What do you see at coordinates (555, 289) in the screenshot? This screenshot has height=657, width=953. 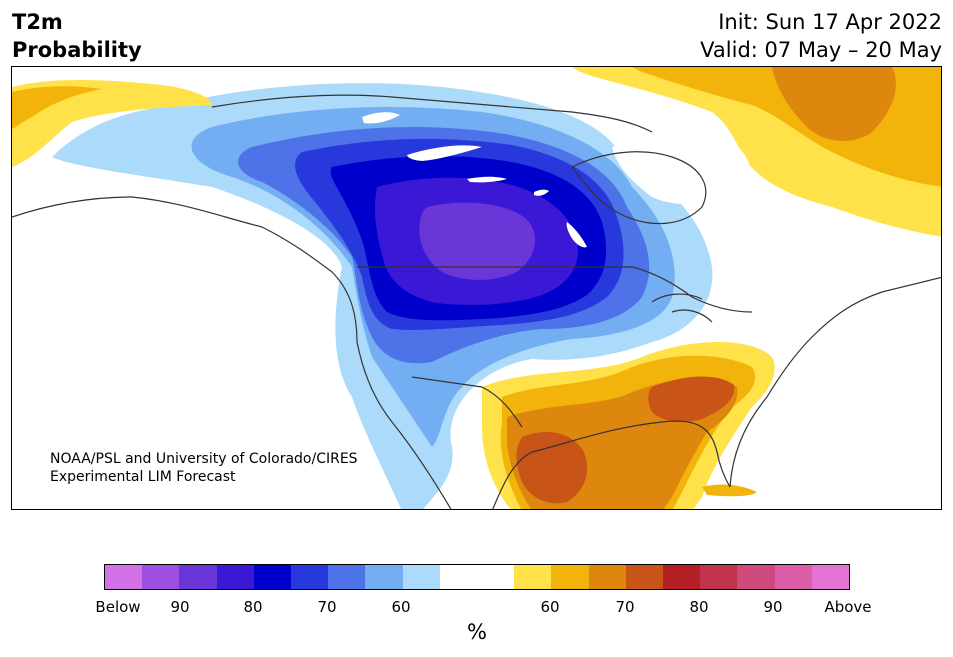 I see `us-canada-border` at bounding box center [555, 289].